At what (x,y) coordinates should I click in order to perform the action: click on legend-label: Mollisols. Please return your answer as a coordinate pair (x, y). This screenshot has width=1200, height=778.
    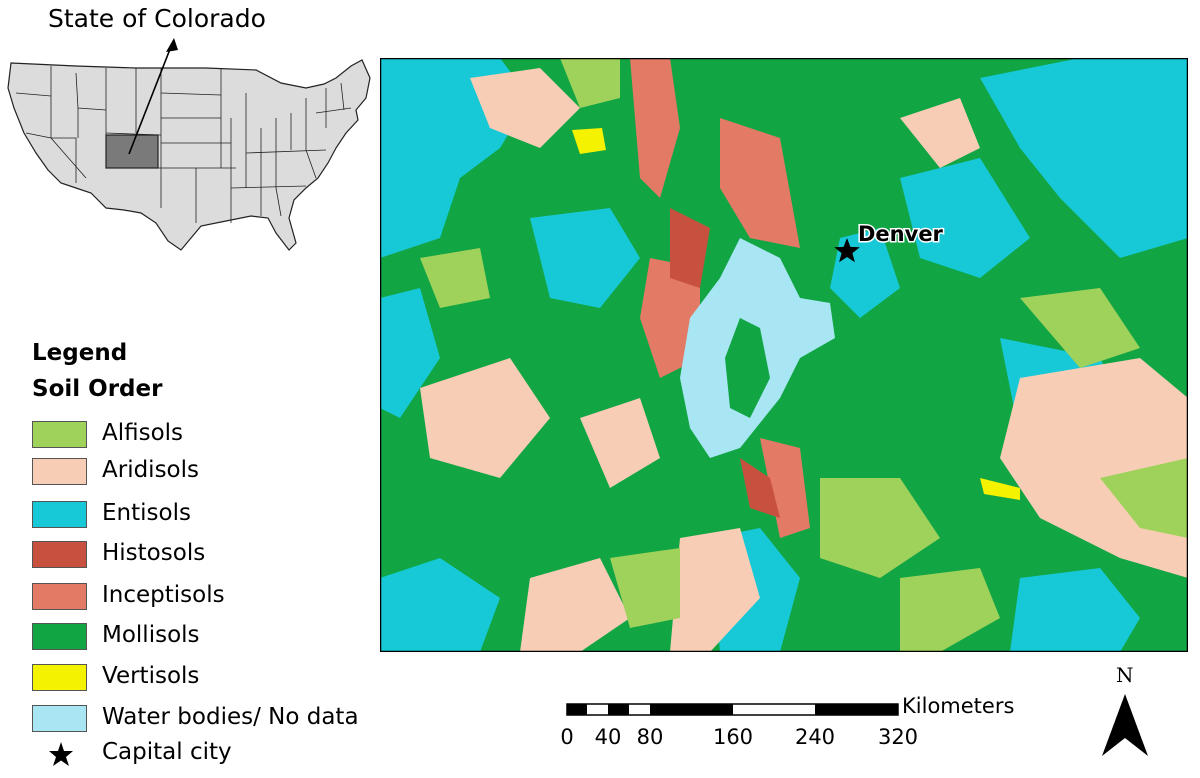
    Looking at the image, I should click on (151, 635).